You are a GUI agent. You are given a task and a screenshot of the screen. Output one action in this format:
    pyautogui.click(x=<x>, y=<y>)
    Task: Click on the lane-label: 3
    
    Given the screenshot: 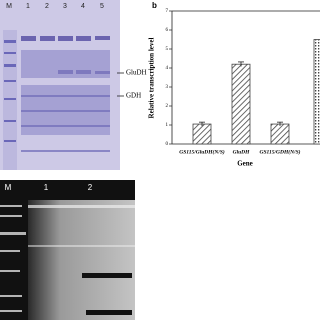 What is the action you would take?
    pyautogui.click(x=65, y=6)
    